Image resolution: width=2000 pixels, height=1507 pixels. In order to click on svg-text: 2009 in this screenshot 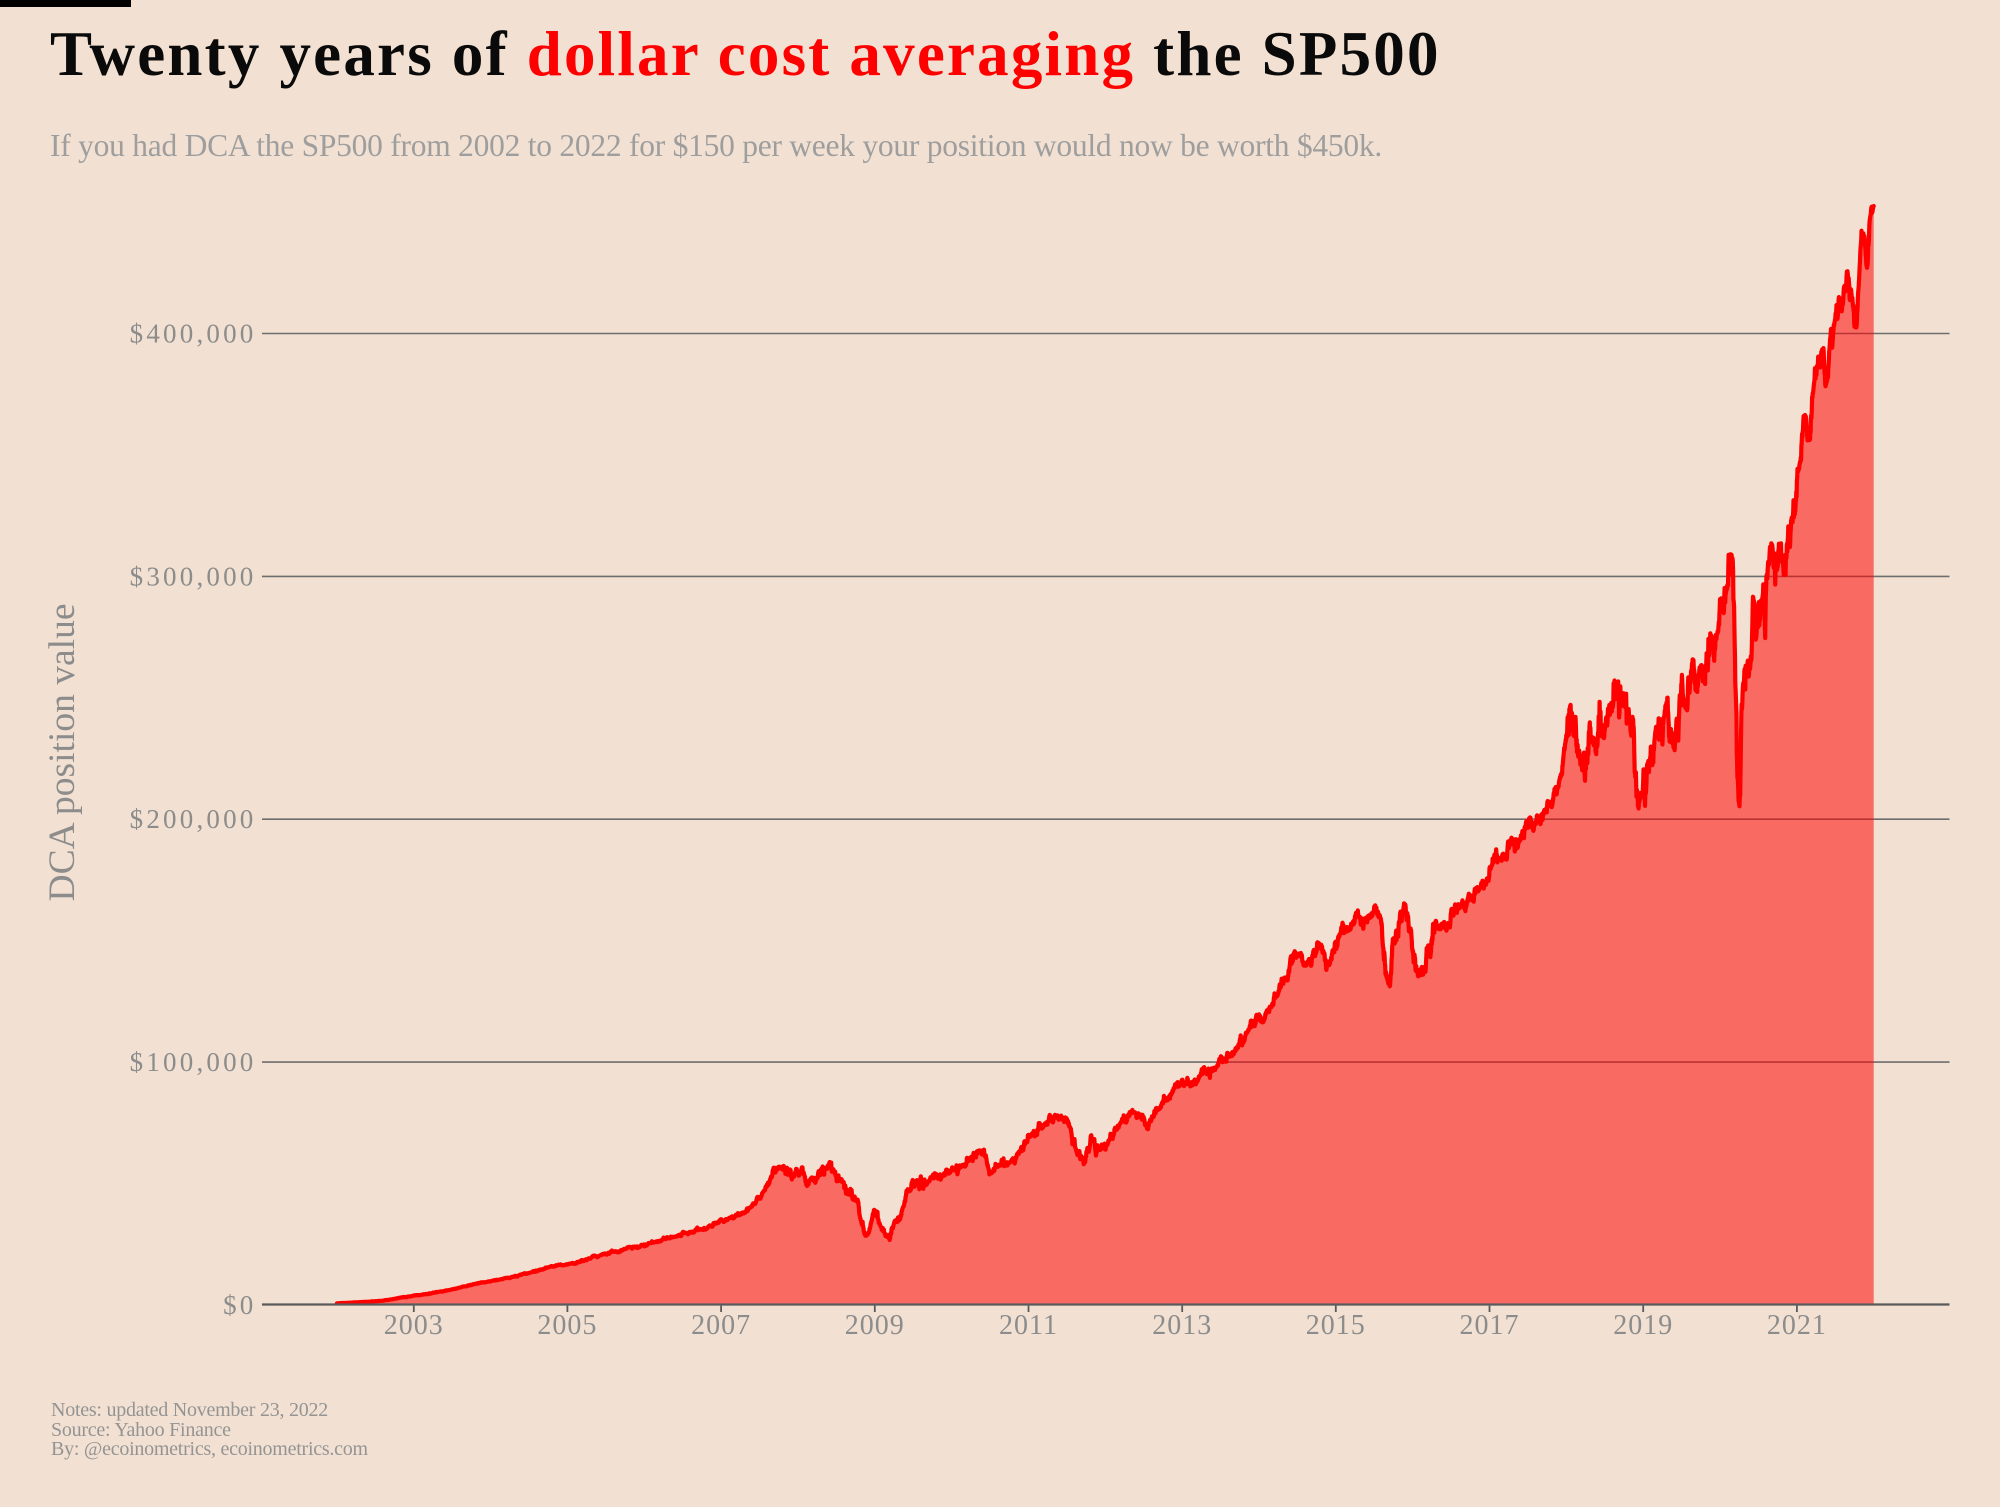, I will do `click(875, 1325)`.